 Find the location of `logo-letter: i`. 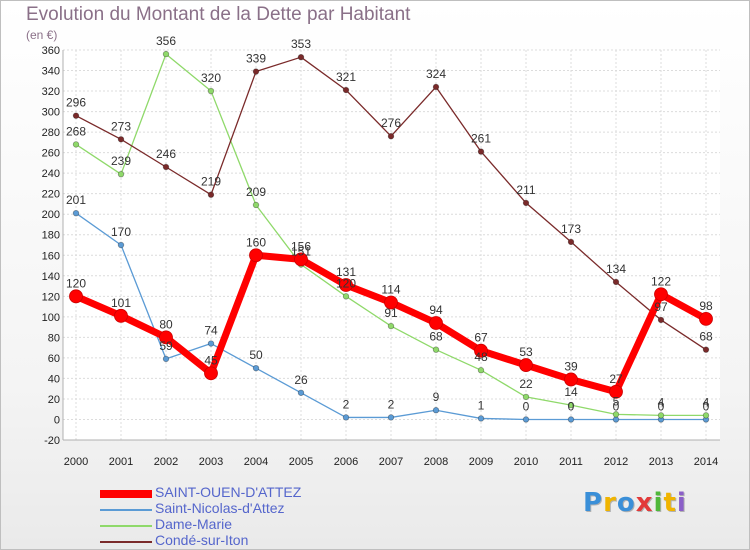

logo-letter: i is located at coordinates (681, 503).